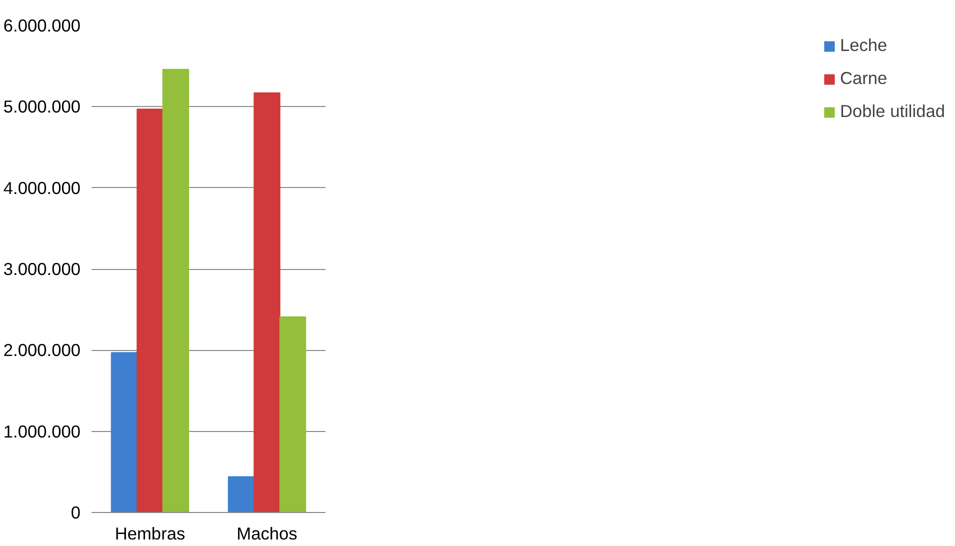 This screenshot has width=955, height=546. Describe the element at coordinates (892, 111) in the screenshot. I see `legend-label: Doble utilidad` at that location.